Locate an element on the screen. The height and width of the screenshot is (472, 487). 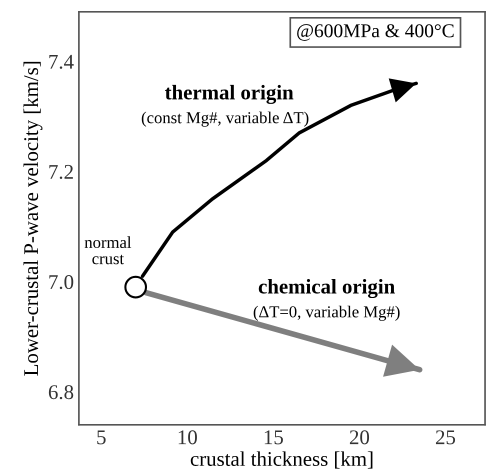
y-tick-label: 6.8 is located at coordinates (61, 392).